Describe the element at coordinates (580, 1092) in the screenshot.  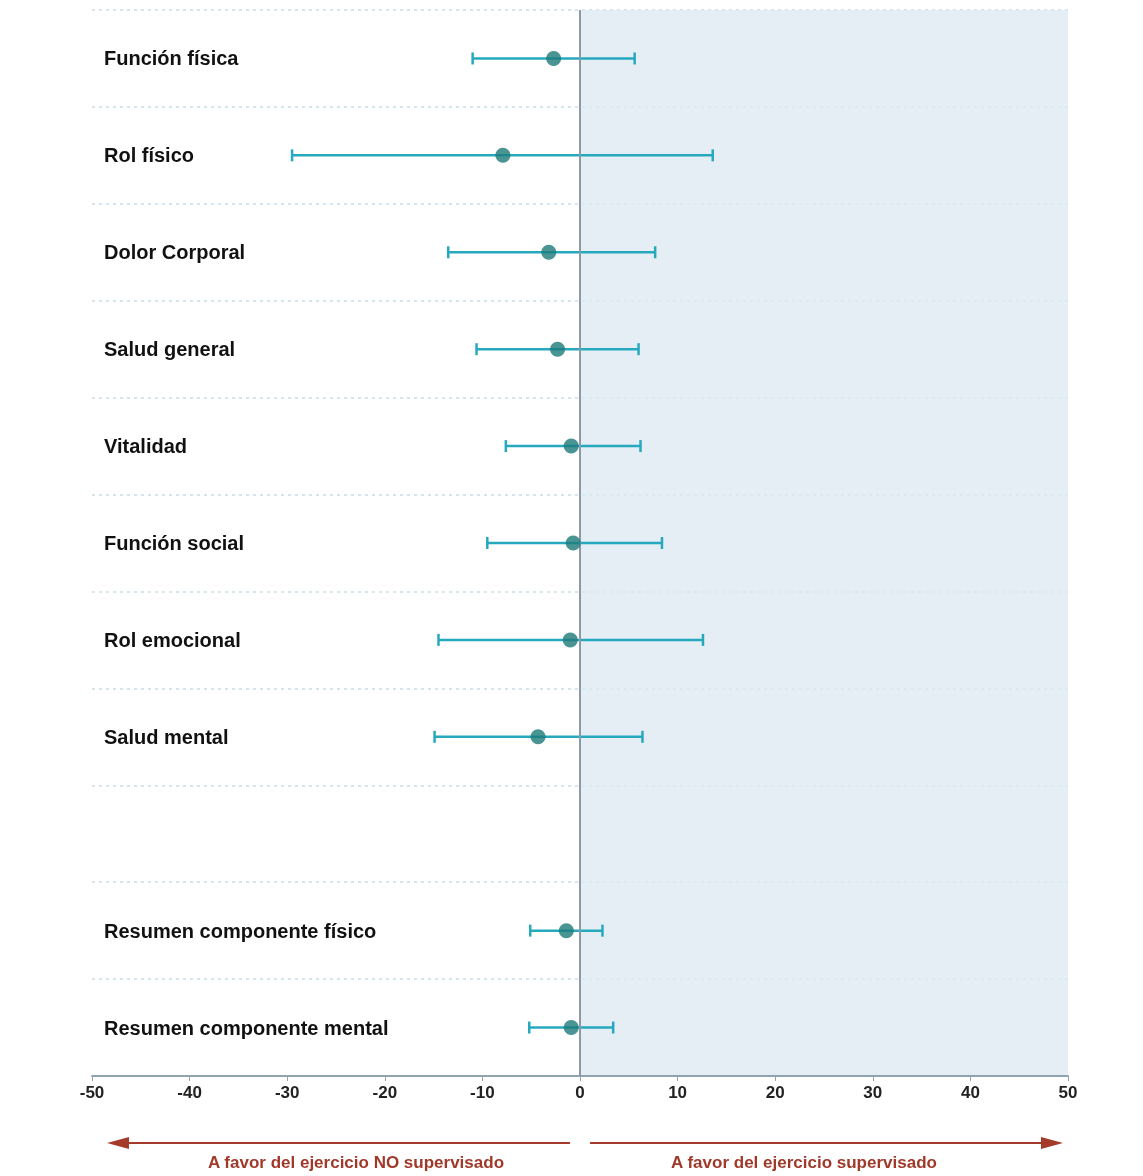
I see `x-tick-label: 0` at that location.